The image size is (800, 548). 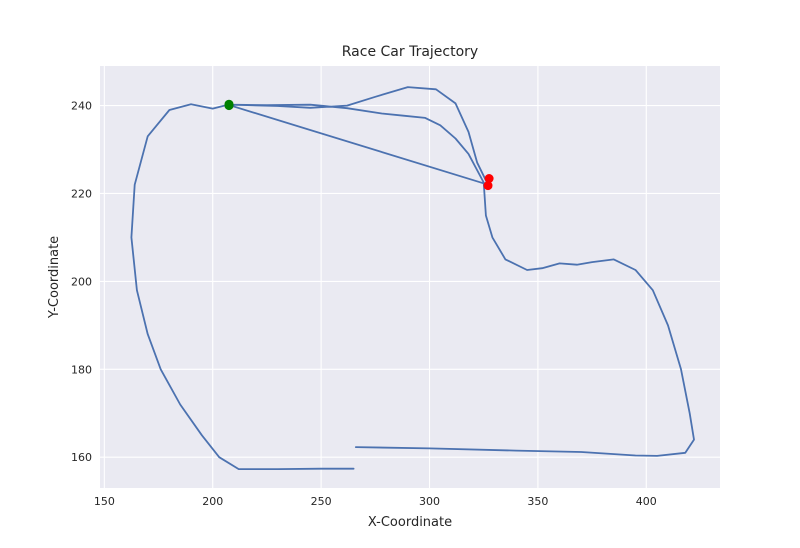 I want to click on y-tick-labels: 160 180 200 220 240, so click(x=81, y=282).